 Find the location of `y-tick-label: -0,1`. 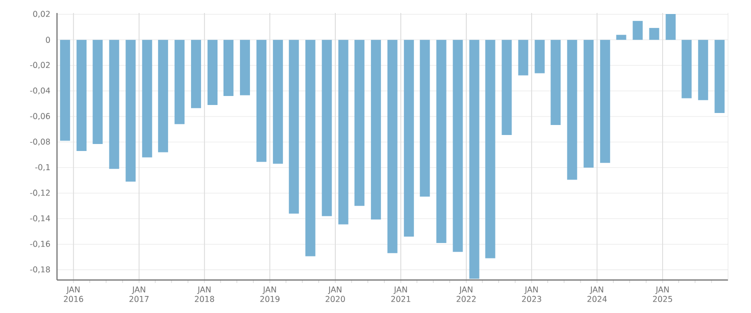

y-tick-label: -0,1 is located at coordinates (42, 168).